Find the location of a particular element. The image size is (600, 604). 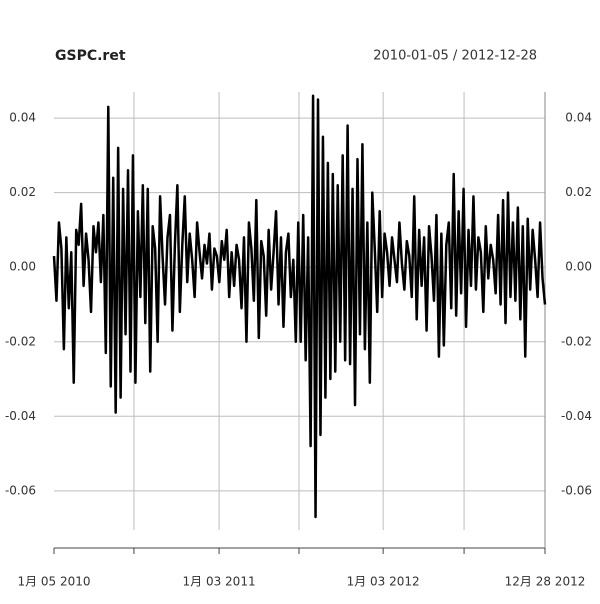

x-tick-label: 1月 03 2012 is located at coordinates (383, 582).